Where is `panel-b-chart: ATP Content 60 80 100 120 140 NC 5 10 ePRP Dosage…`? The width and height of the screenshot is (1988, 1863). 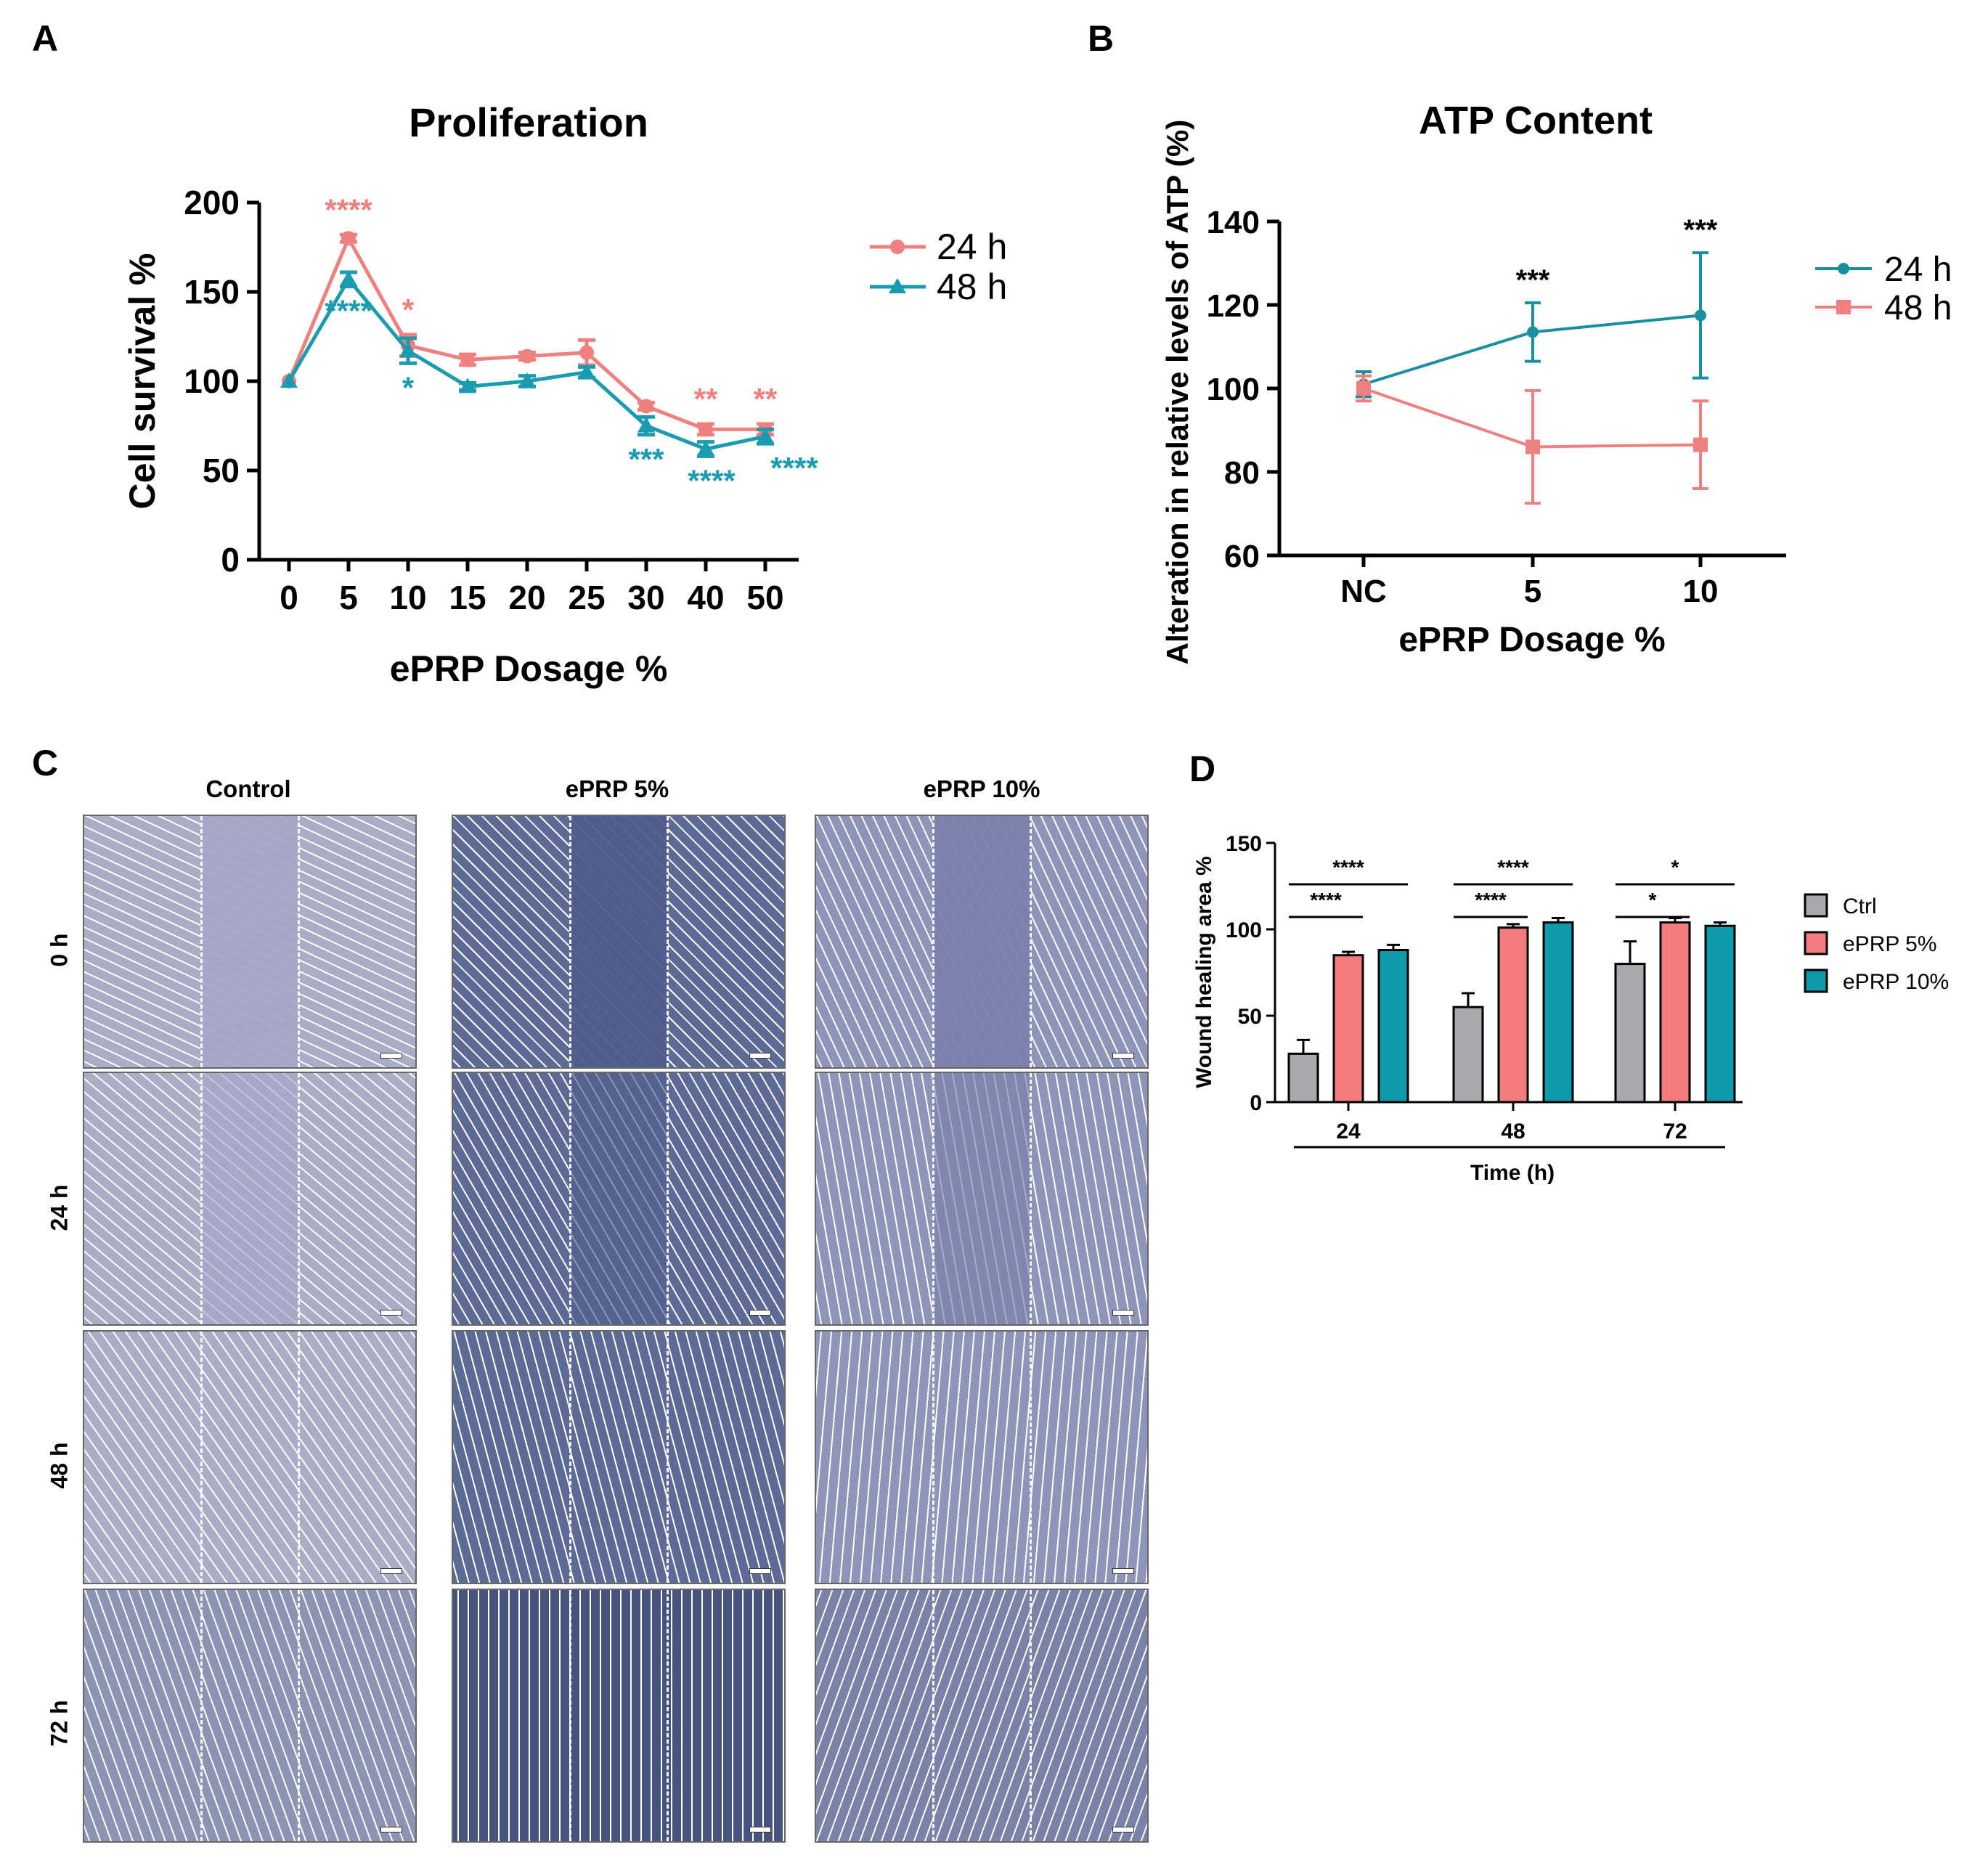
panel-b-chart: ATP Content 60 80 100 120 140 NC 5 10 ePRP Dosage… is located at coordinates (1556, 381).